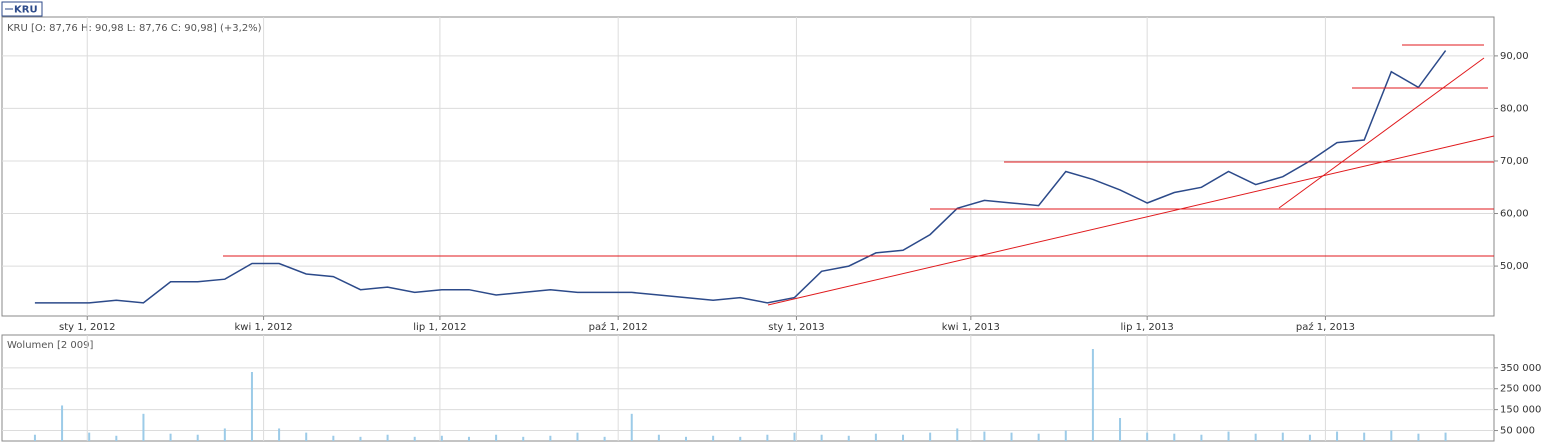 The image size is (1544, 444). What do you see at coordinates (1514, 214) in the screenshot?
I see `y-tick-label: 60,00` at bounding box center [1514, 214].